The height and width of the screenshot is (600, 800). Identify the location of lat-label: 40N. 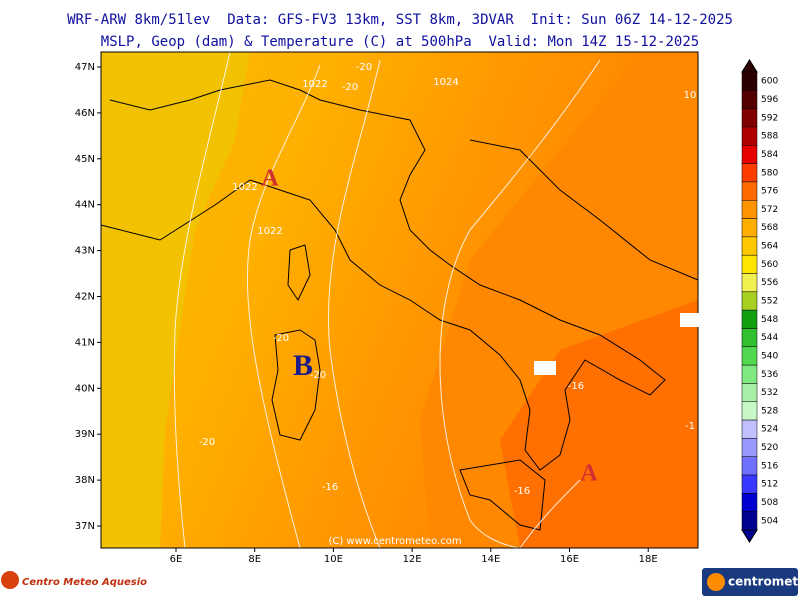
(85, 388).